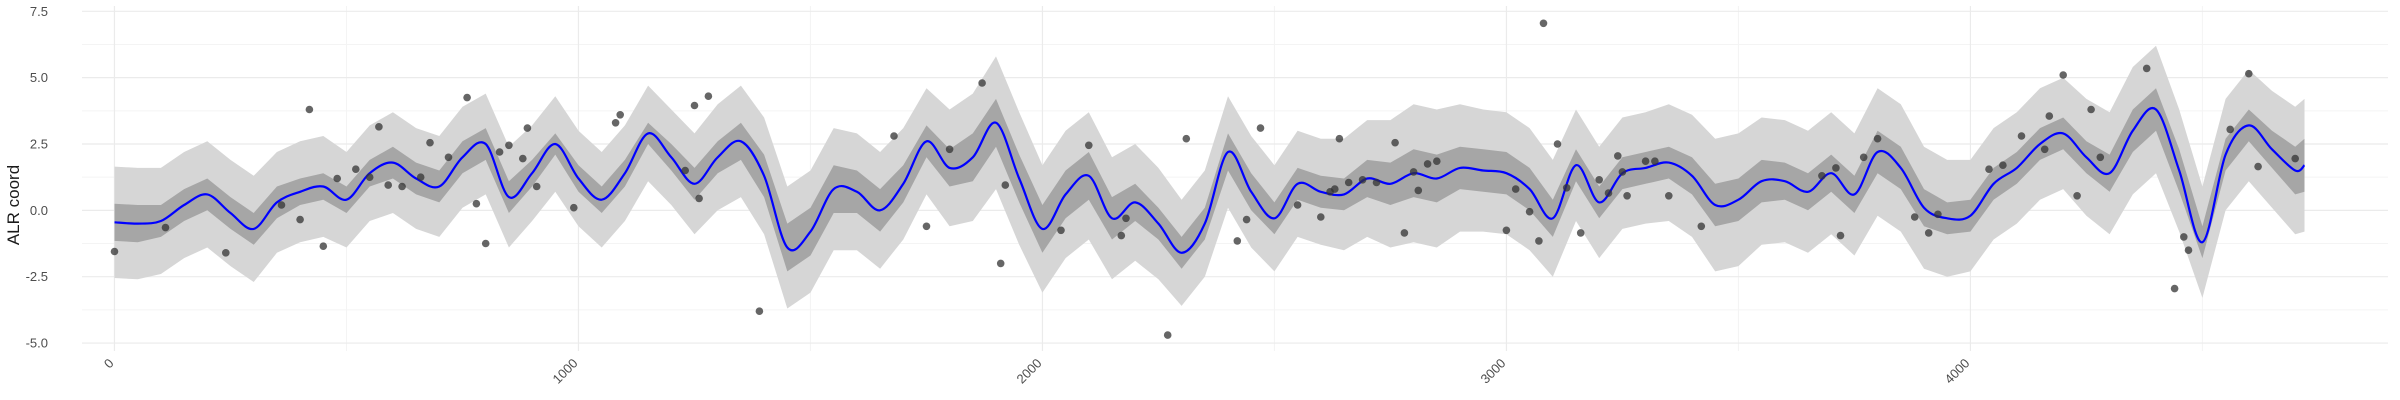 The height and width of the screenshot is (400, 2400). I want to click on x-tick-label: 4000, so click(1956, 371).